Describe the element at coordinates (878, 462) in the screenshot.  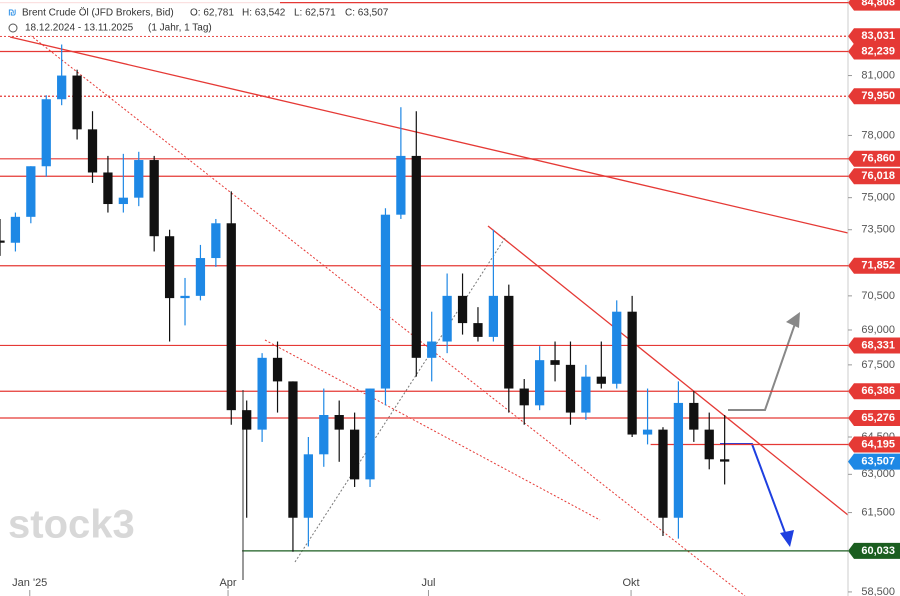
I see `level-label: 63,507` at that location.